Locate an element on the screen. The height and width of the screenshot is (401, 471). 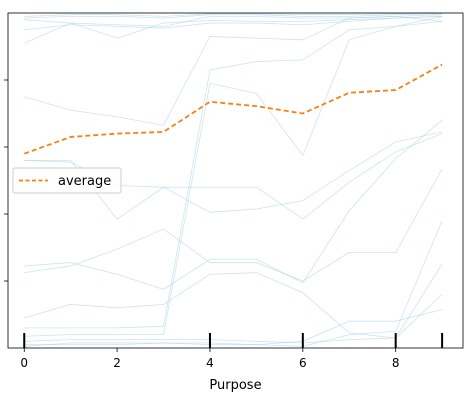
x-tick-label-8: 8 is located at coordinates (396, 363).